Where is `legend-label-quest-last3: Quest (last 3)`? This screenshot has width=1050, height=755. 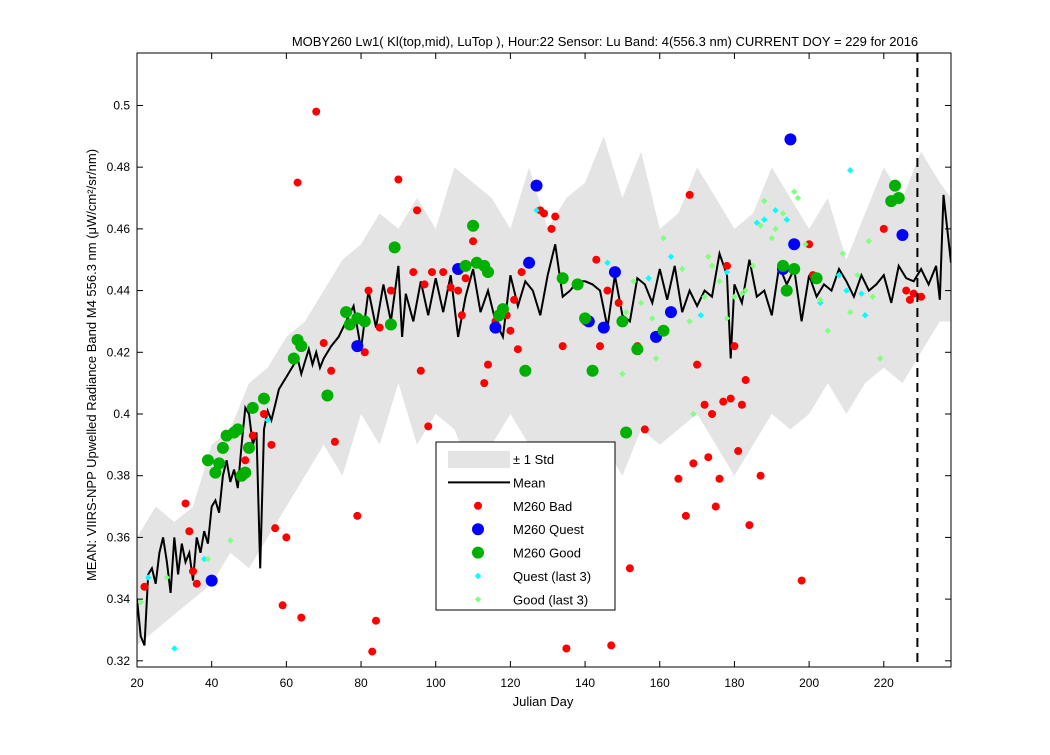
legend-label-quest-last3: Quest (last 3) is located at coordinates (552, 576).